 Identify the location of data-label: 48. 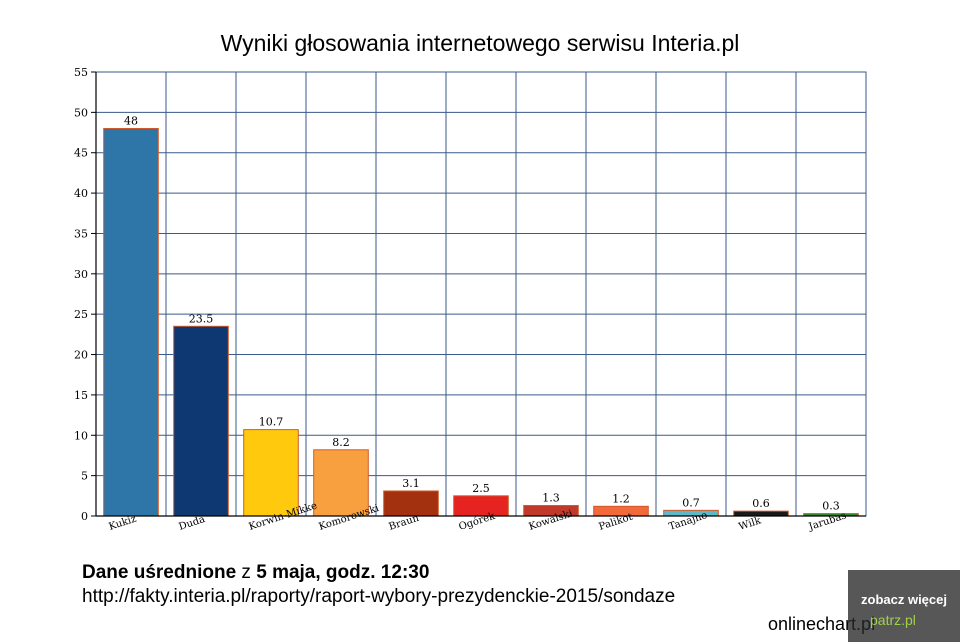
(131, 121).